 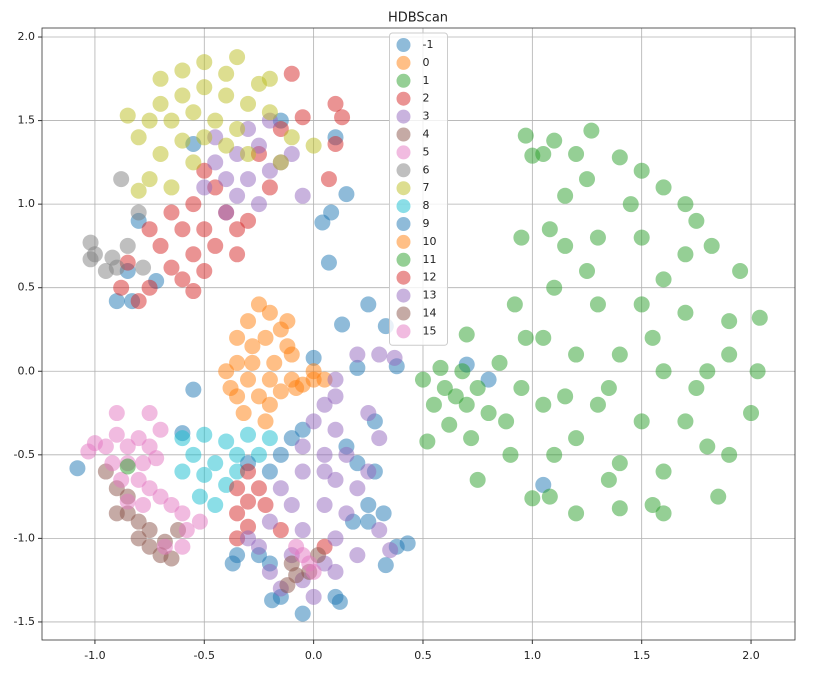 What do you see at coordinates (314, 655) in the screenshot?
I see `x-tick-label: 0.0` at bounding box center [314, 655].